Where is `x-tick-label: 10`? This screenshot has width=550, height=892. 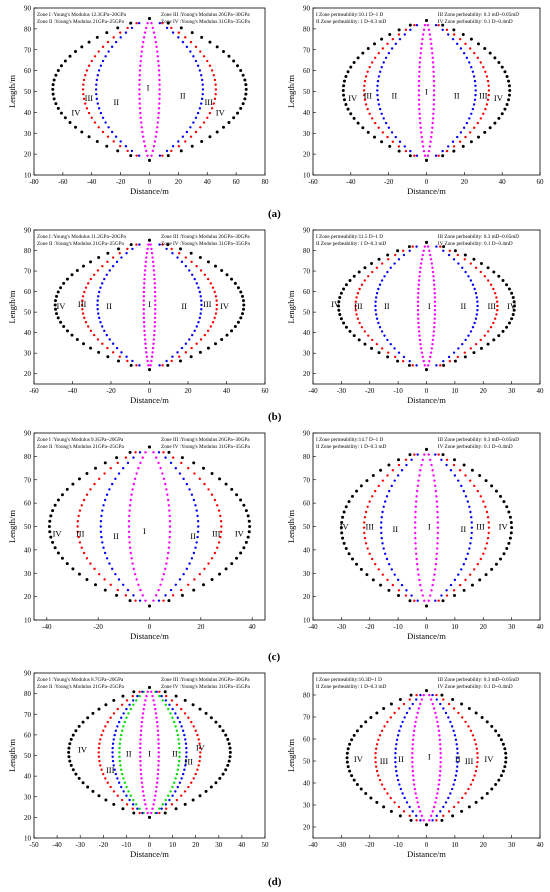
x-tick-label: 10 is located at coordinates (173, 845).